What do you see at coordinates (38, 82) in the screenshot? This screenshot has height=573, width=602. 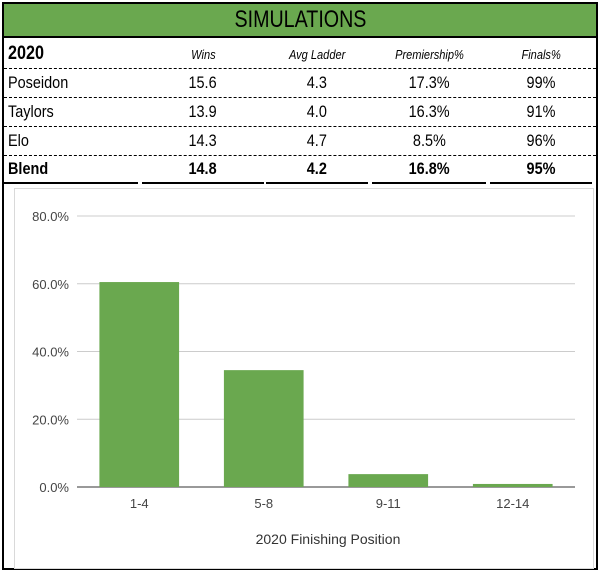 I see `row-name: Poseidon` at bounding box center [38, 82].